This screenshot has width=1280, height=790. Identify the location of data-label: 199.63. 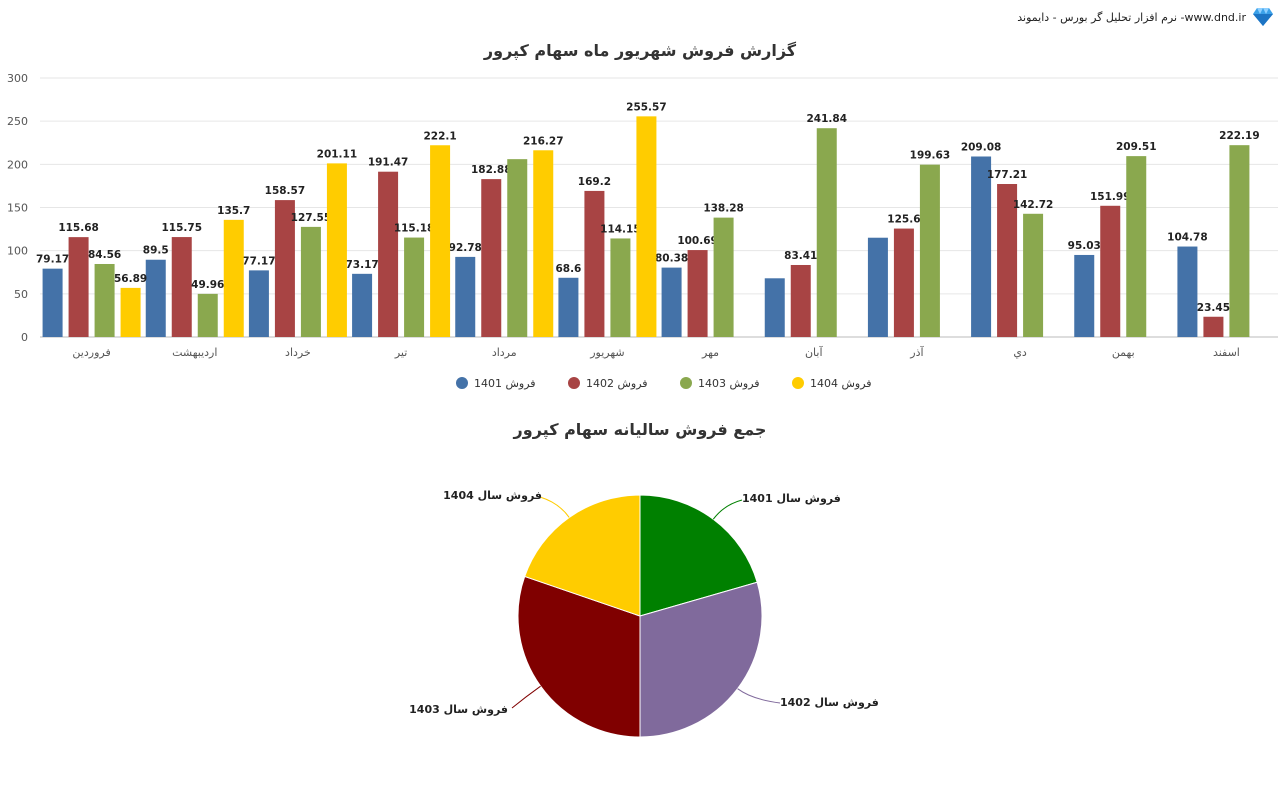
(930, 156).